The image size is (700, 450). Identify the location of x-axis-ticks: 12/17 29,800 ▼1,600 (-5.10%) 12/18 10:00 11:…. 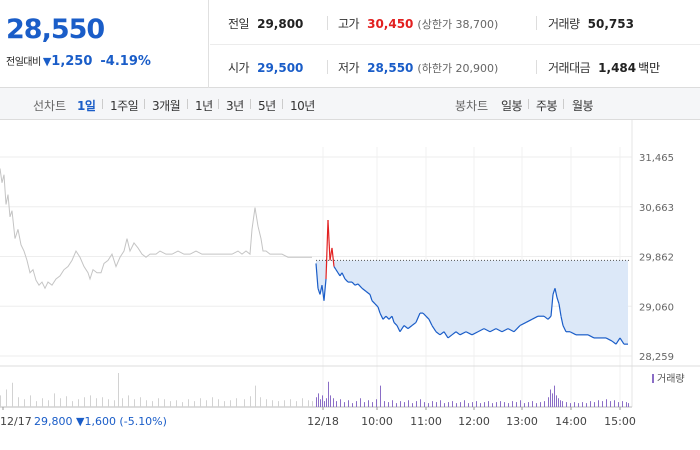
(318, 417).